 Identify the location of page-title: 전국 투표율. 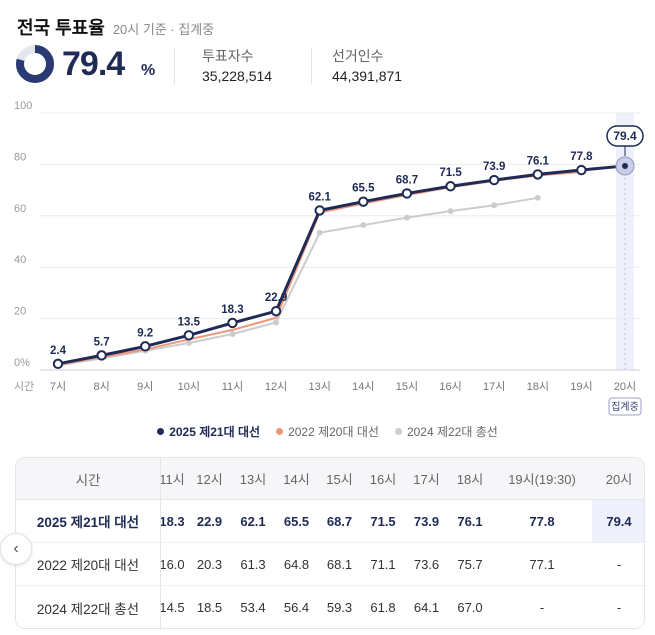
(61, 28).